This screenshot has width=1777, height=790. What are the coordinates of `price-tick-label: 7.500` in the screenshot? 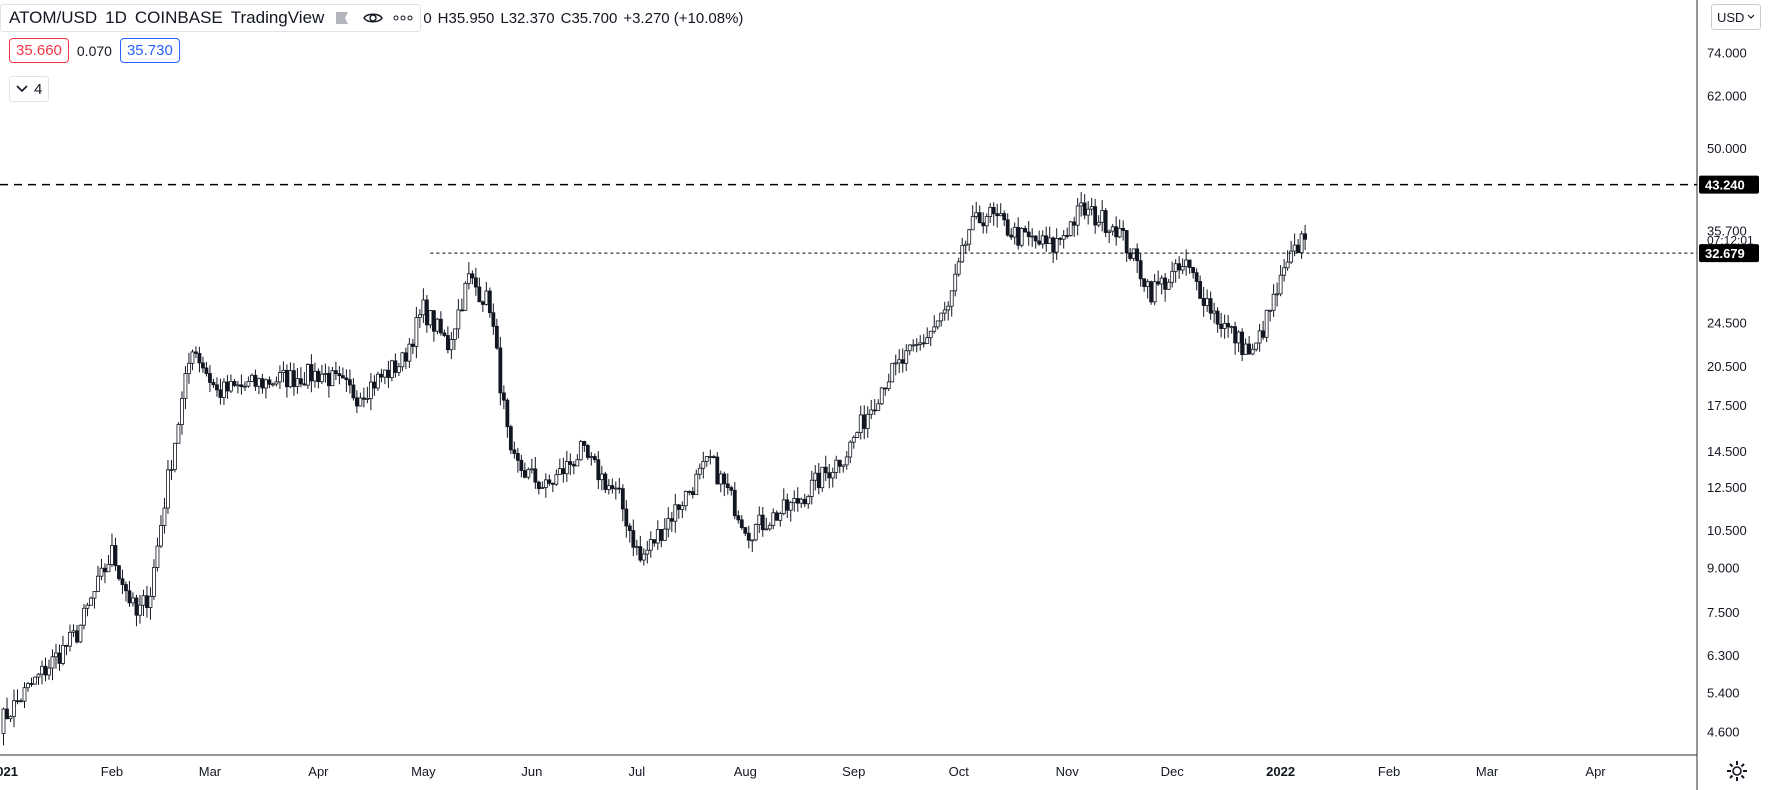 It's located at (1723, 612).